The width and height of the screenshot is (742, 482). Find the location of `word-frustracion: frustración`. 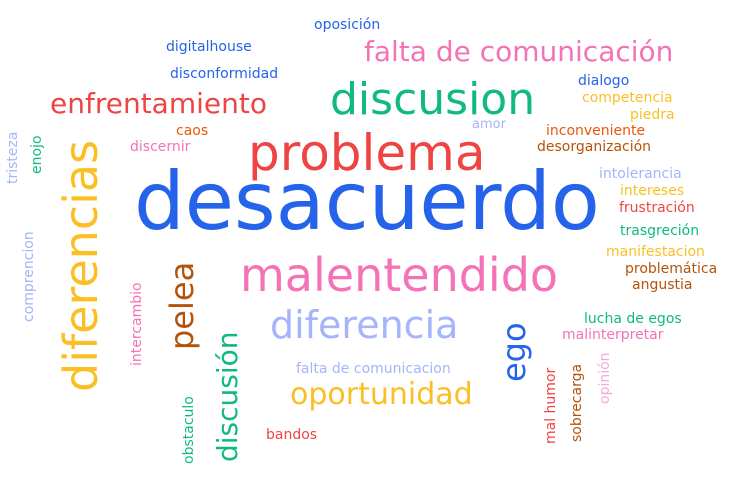

word-frustracion: frustración is located at coordinates (657, 208).